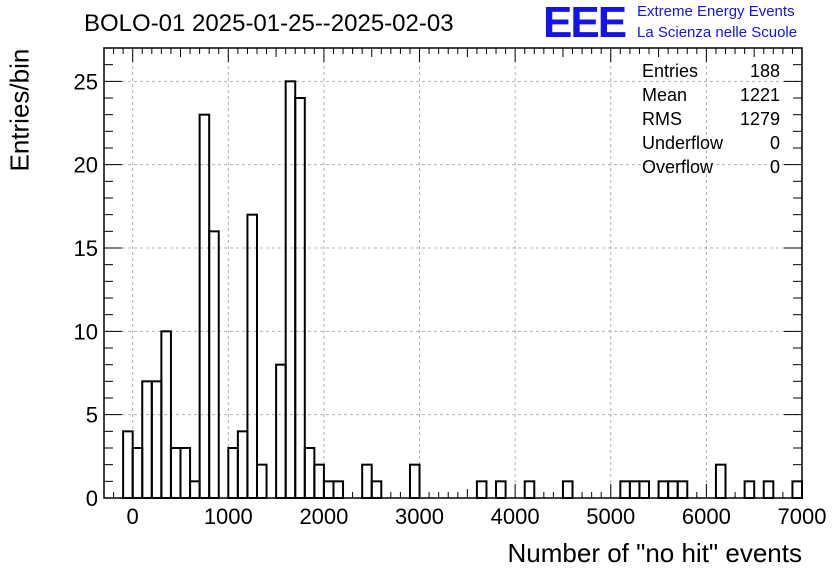 The width and height of the screenshot is (836, 572). Describe the element at coordinates (19, 110) in the screenshot. I see `y-axis-label: Entries/bin` at that location.